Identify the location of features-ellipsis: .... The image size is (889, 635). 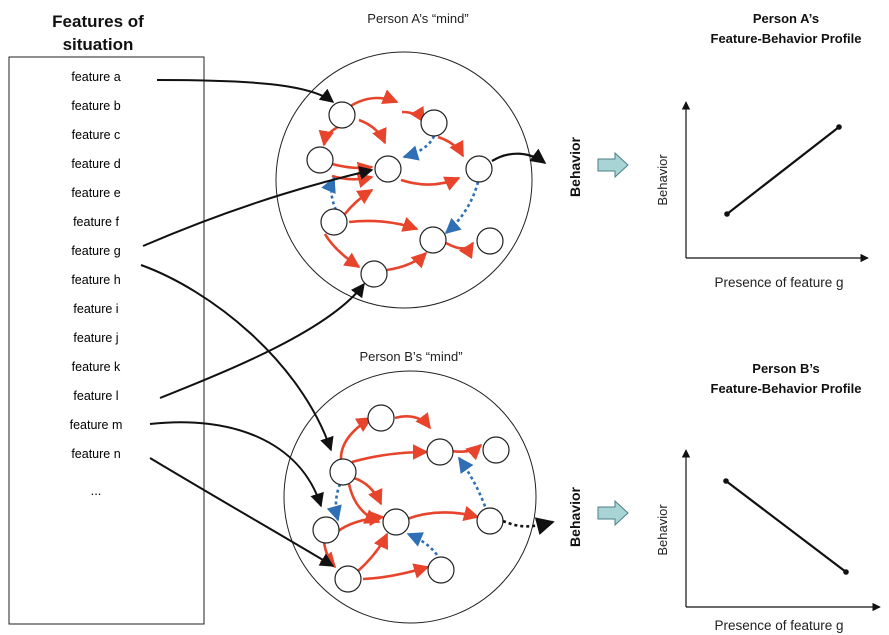
(96, 490).